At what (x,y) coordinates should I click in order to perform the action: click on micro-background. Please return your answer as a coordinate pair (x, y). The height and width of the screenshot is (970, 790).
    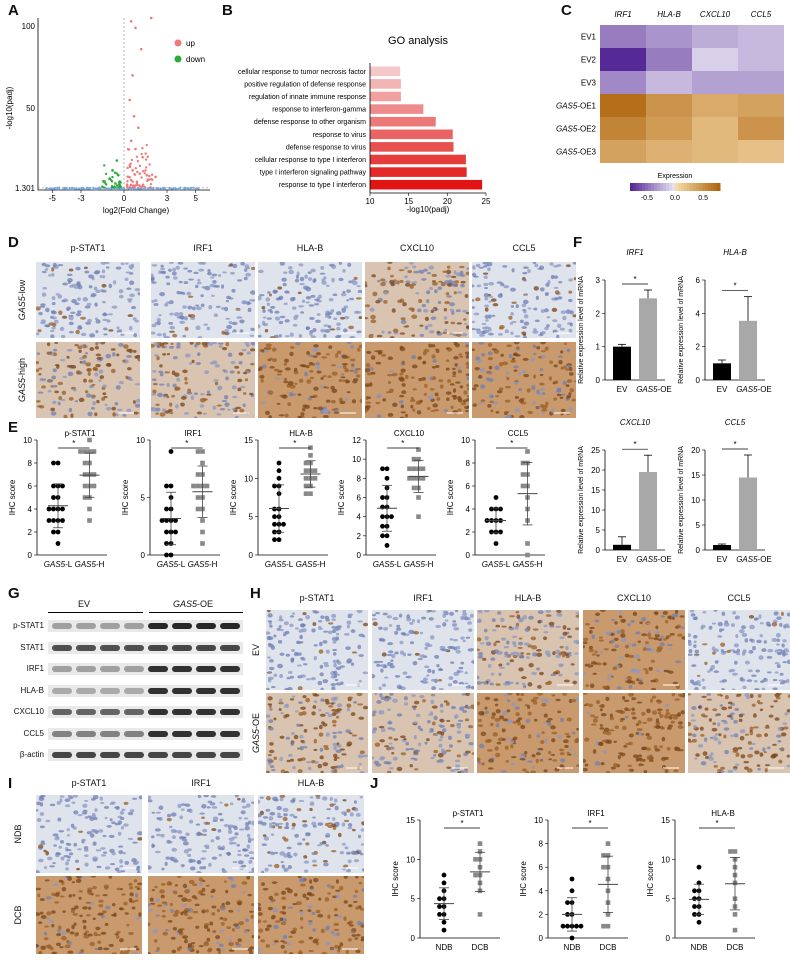
    Looking at the image, I should click on (528, 650).